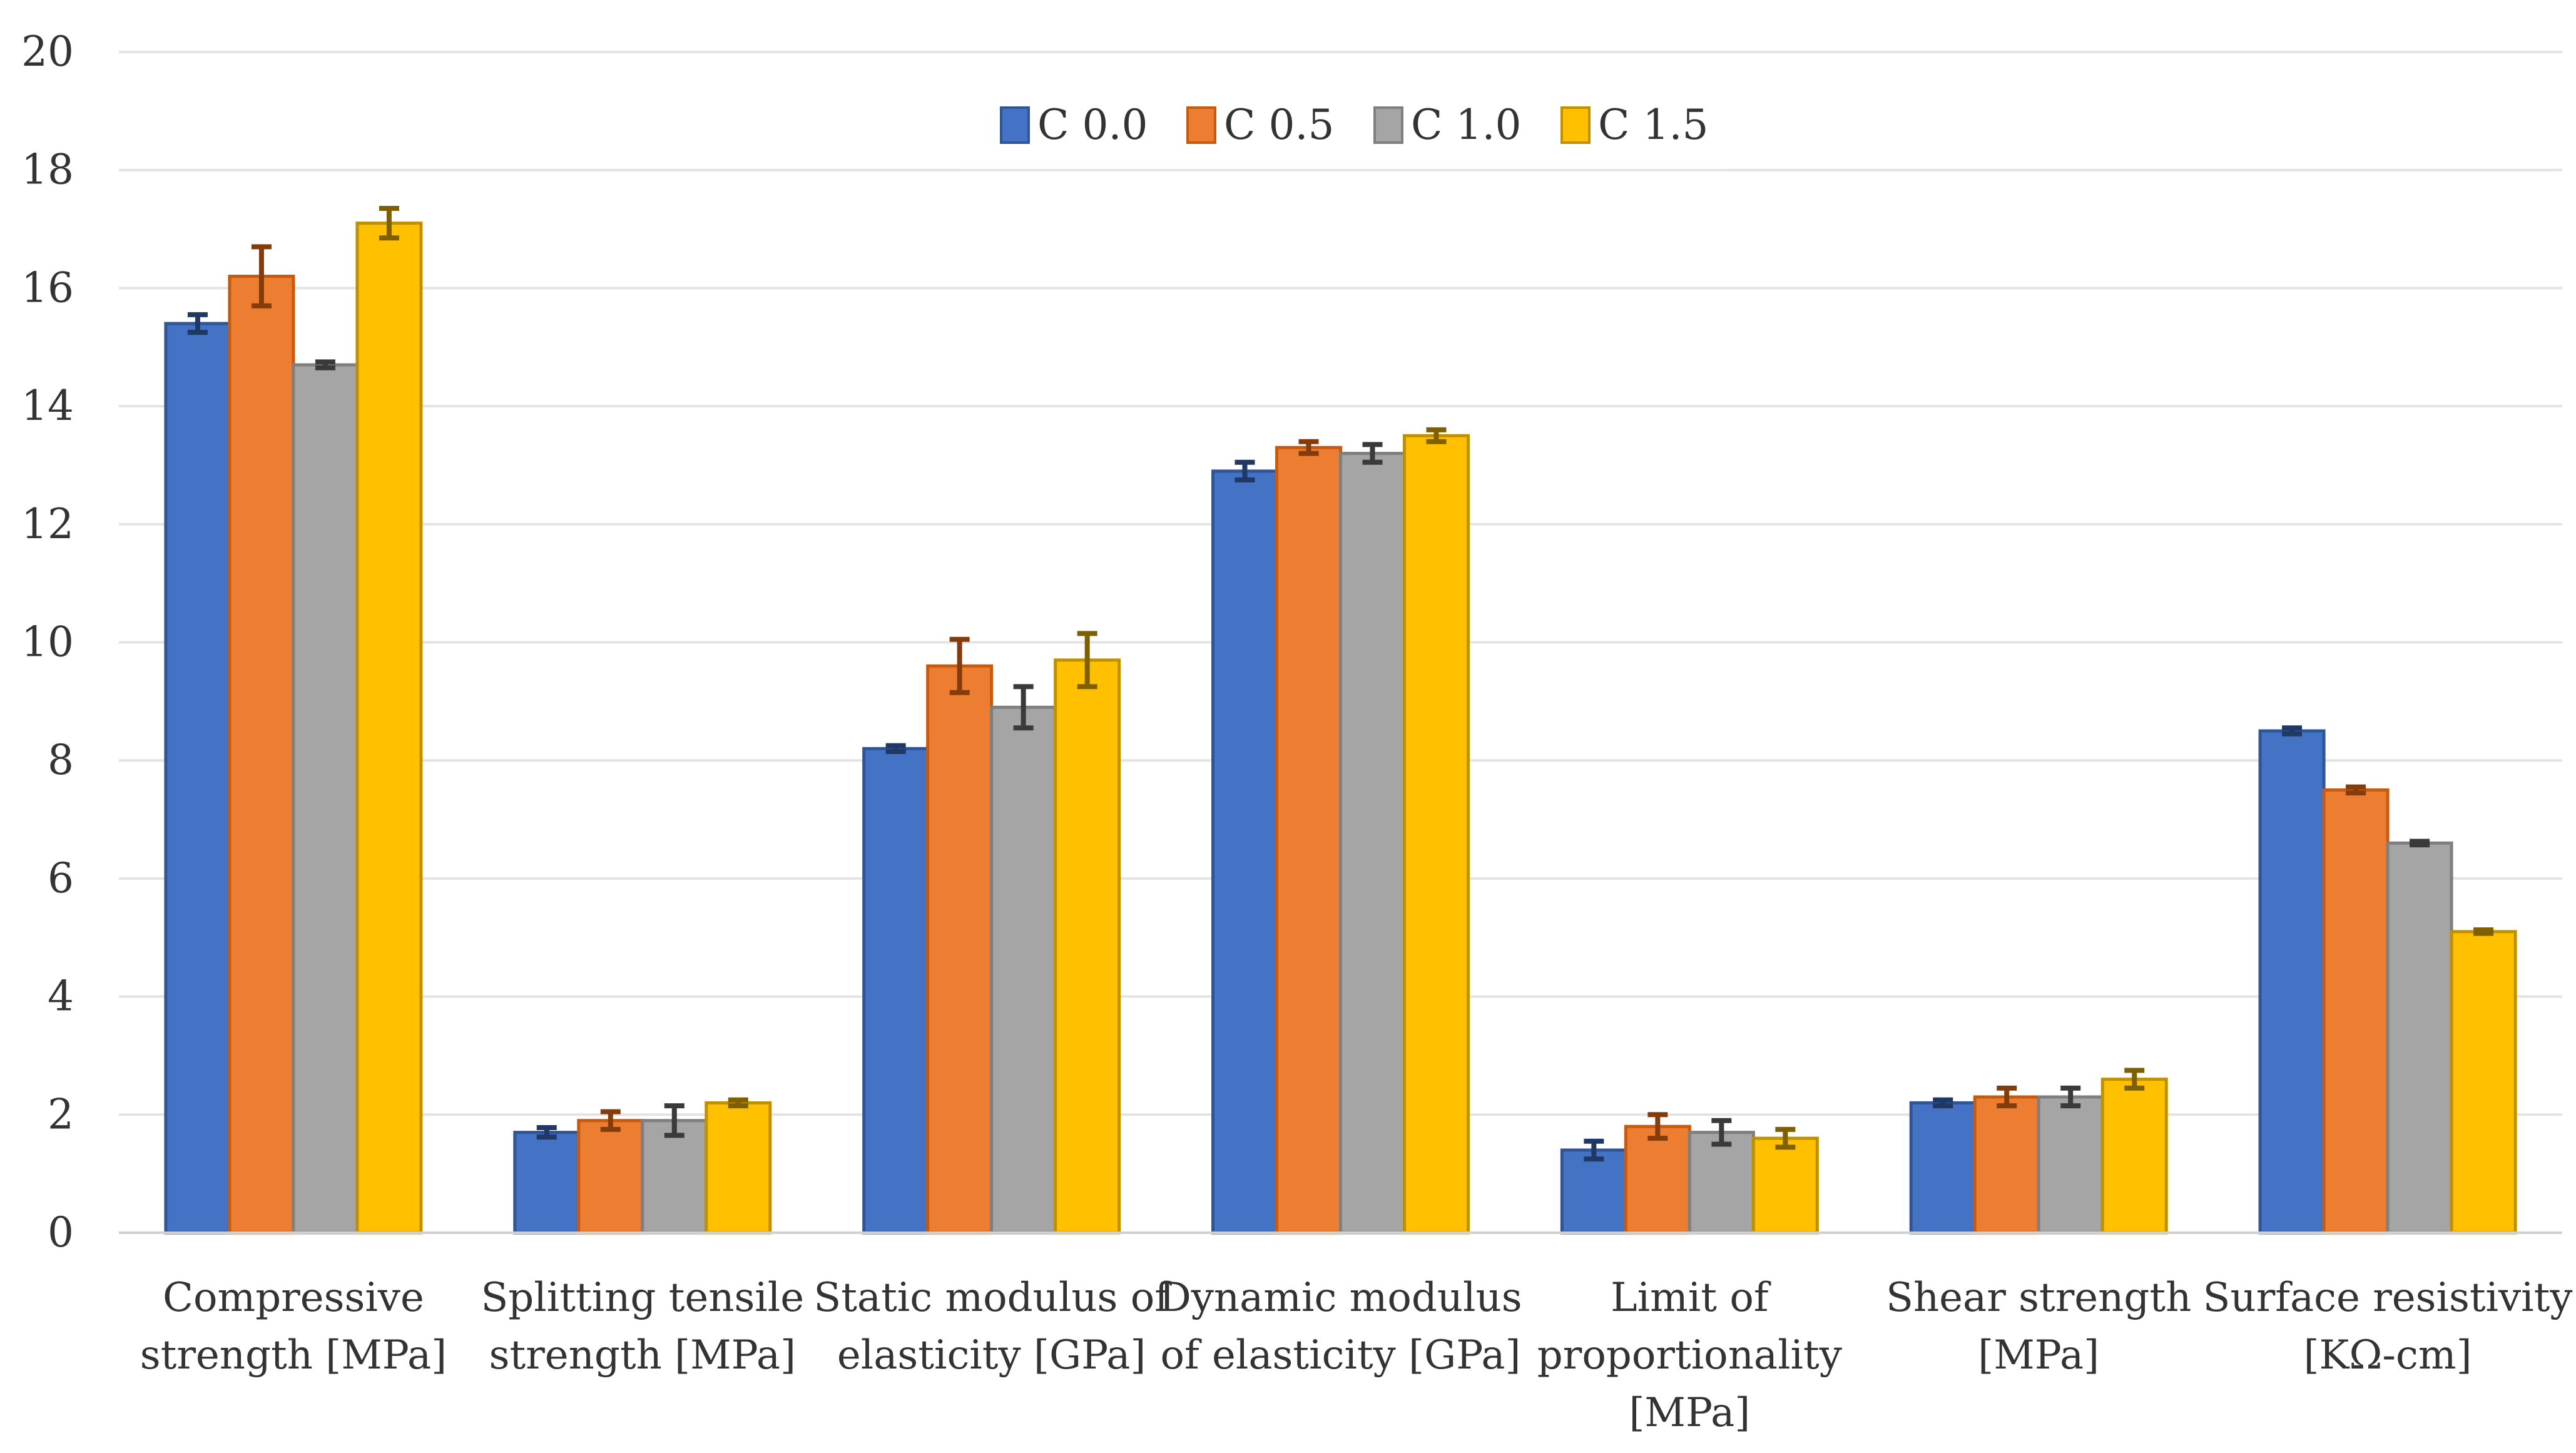  I want to click on legend: C 0.0 C 0.5 C 1.0 C 1.5, so click(1342, 128).